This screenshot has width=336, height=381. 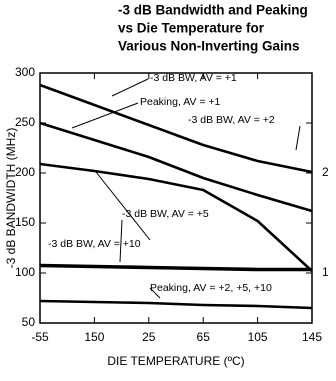 I want to click on annotation: -3 dB BW, AV = +1, so click(x=193, y=78).